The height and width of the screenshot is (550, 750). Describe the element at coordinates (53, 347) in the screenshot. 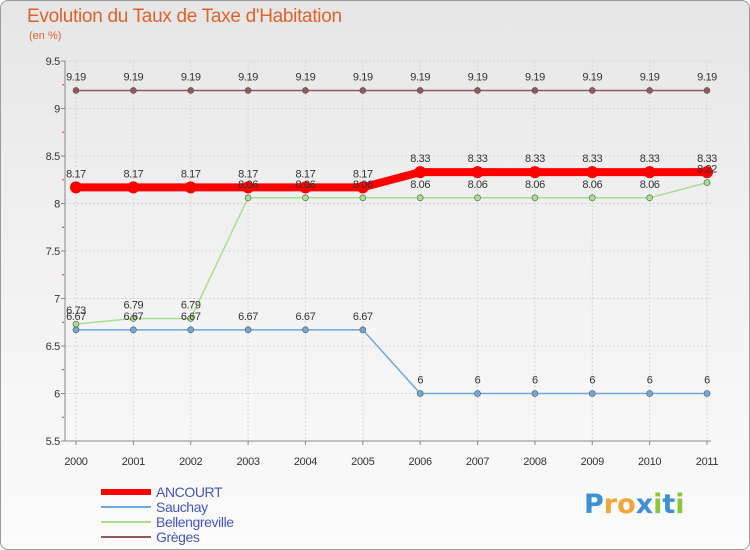

I see `y-tick-label: 6.5` at that location.